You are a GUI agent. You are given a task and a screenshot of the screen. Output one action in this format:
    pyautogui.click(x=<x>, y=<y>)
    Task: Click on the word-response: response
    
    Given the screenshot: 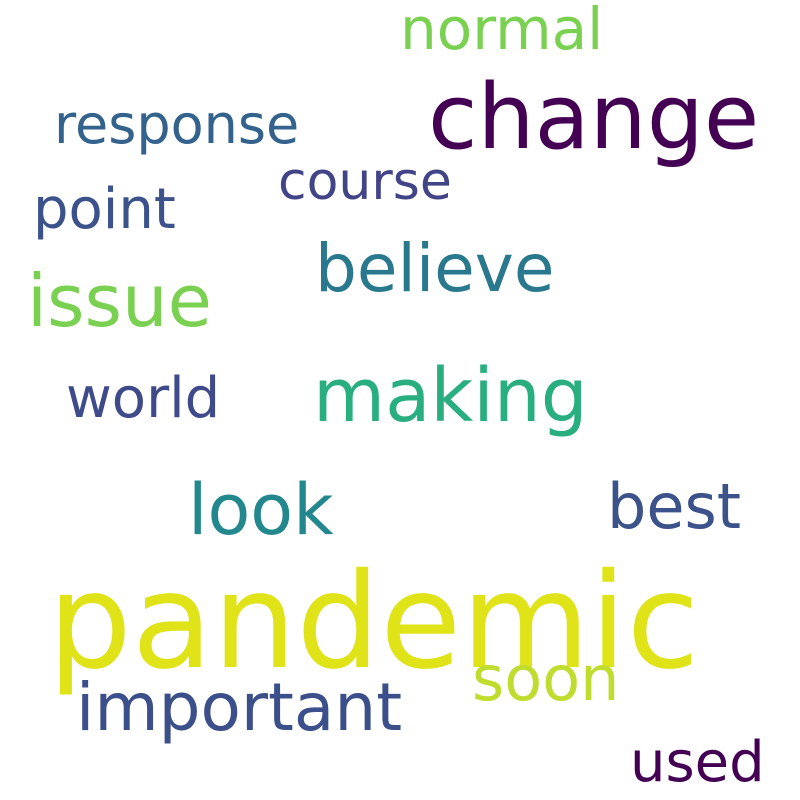 What is the action you would take?
    pyautogui.click(x=177, y=124)
    